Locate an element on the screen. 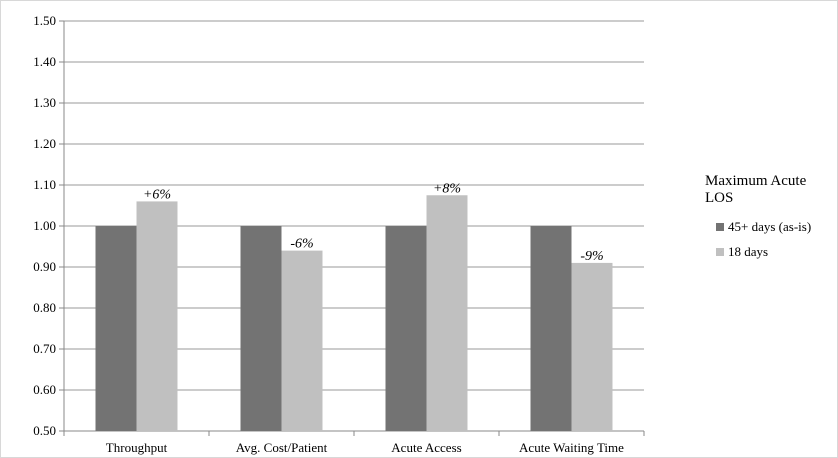 The image size is (838, 458). y-tick-label-0: 0.50 is located at coordinates (44, 430).